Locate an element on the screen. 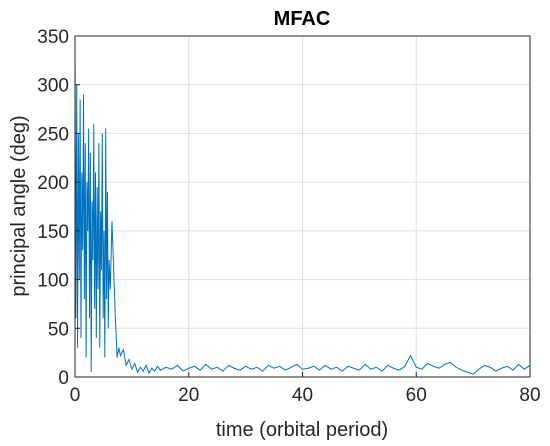 This screenshot has height=446, width=550. y-tick-label: 250 is located at coordinates (53, 134).